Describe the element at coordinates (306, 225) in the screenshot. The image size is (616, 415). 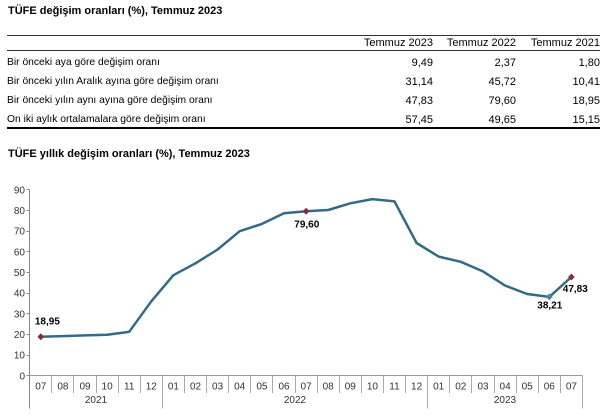
I see `svg-text: 79,60` at that location.